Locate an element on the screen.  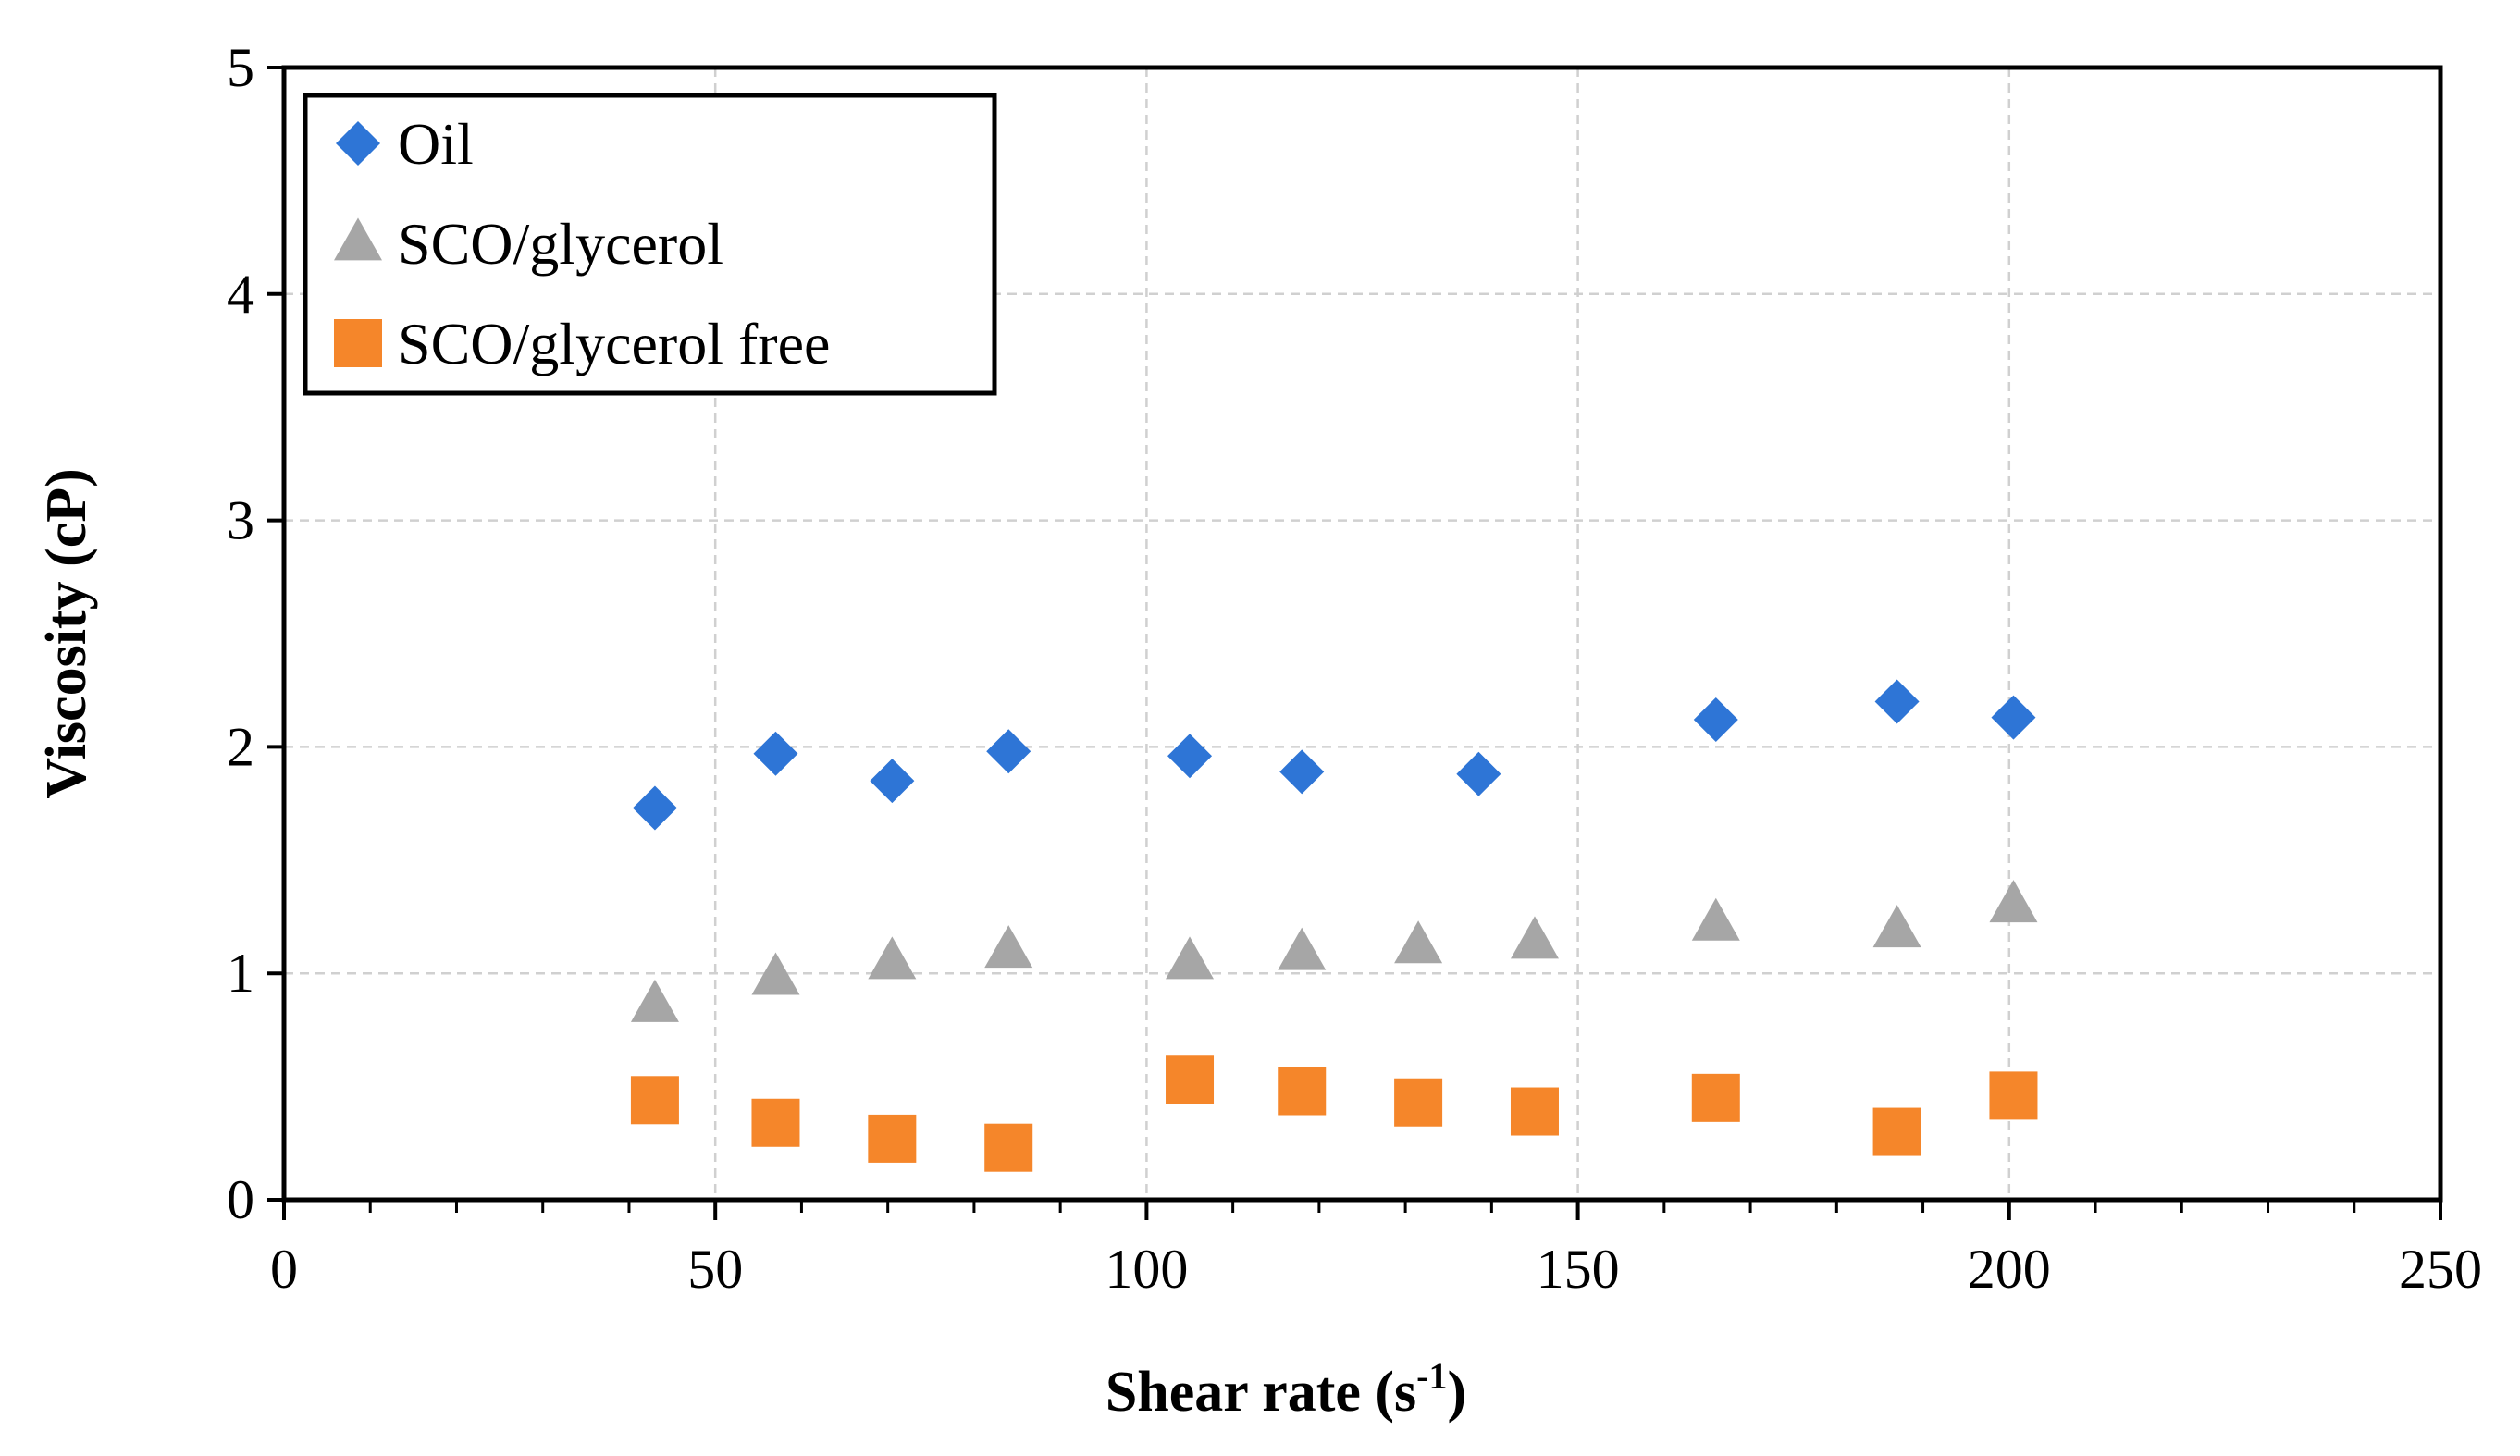
y-tick-label: 5 is located at coordinates (240, 67).